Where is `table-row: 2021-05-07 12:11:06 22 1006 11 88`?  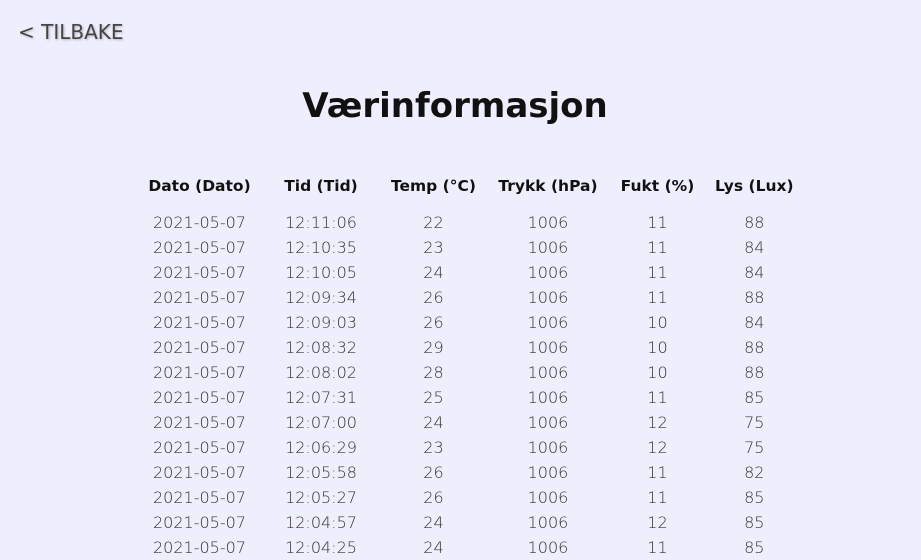
table-row: 2021-05-07 12:11:06 22 1006 11 88 is located at coordinates (471, 222).